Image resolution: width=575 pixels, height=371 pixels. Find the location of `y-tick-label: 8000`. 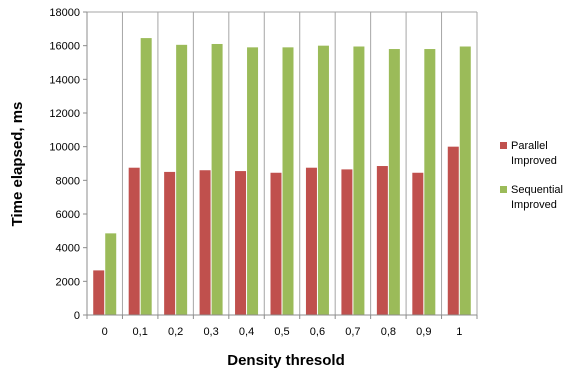

y-tick-label: 8000 is located at coordinates (68, 181).